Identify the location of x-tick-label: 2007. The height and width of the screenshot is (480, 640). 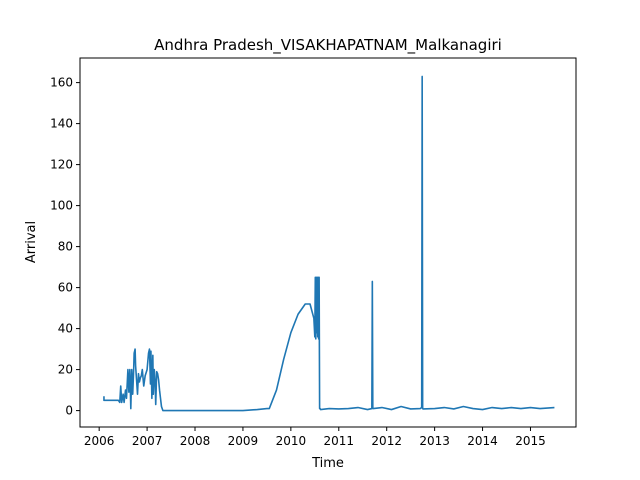
(147, 441).